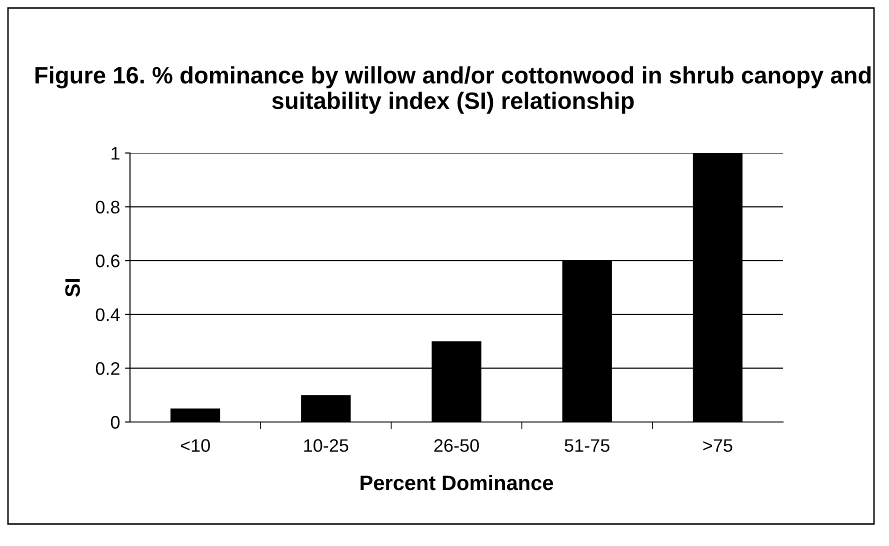  Describe the element at coordinates (457, 482) in the screenshot. I see `x-axis-title: Percent Dominance` at that location.